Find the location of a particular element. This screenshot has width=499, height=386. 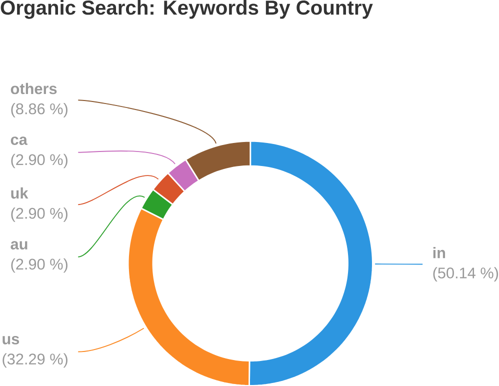

chart-title: Organic Search: Keywords By Country is located at coordinates (186, 9).